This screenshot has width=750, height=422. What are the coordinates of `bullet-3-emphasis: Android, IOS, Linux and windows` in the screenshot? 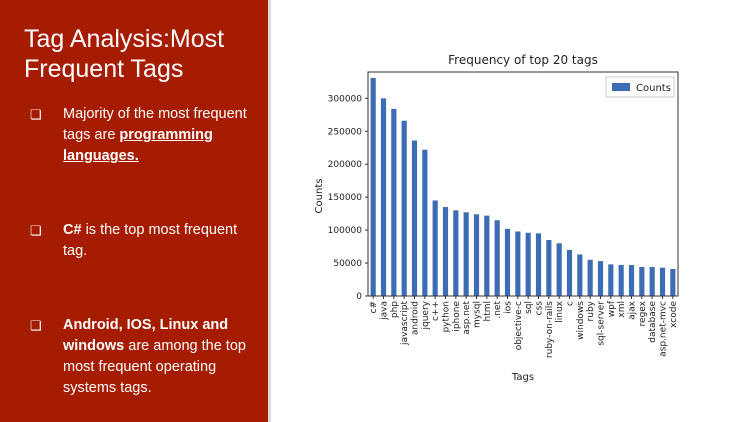 It's located at (146, 335).